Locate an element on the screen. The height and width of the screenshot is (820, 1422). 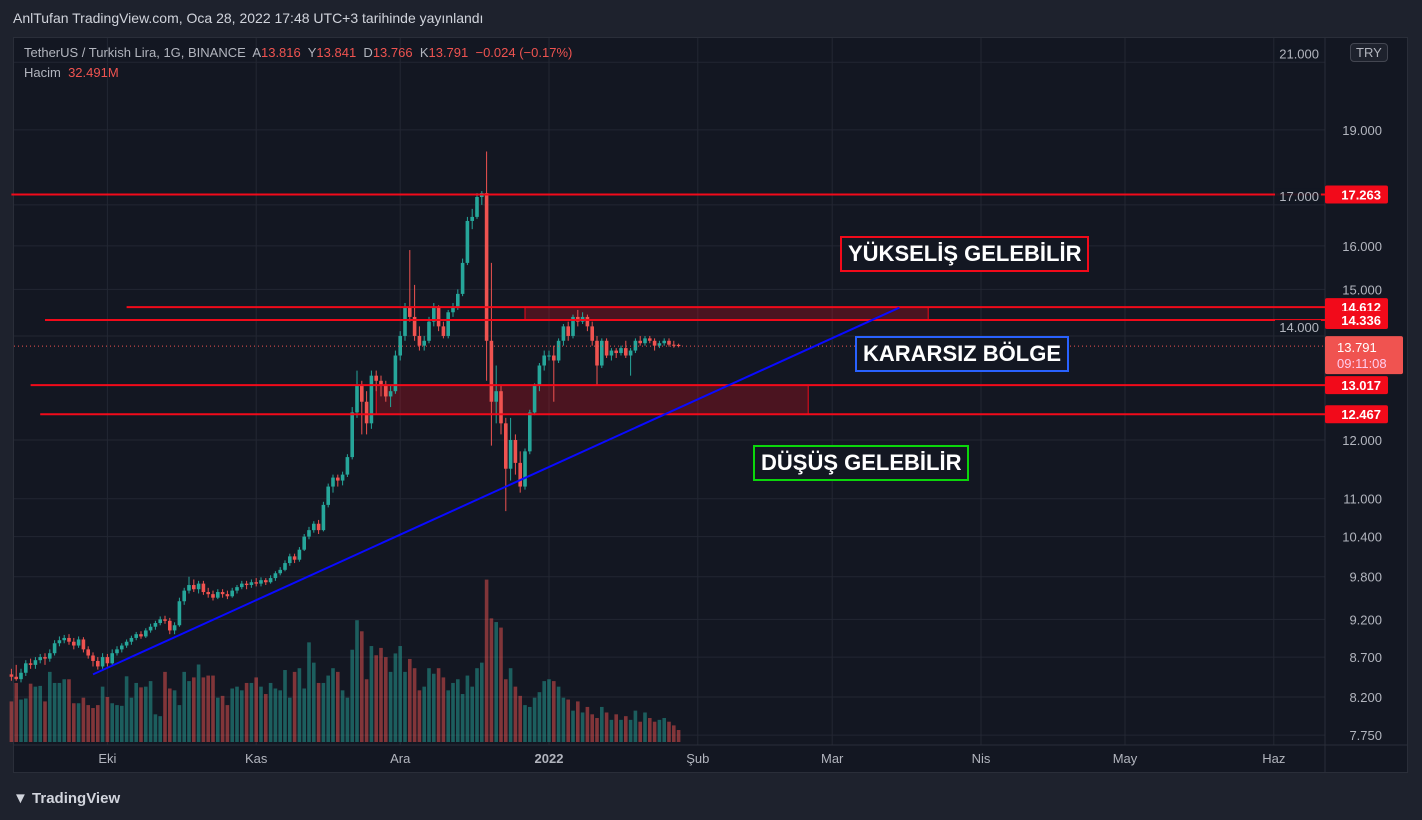
last-price-badge is located at coordinates (1364, 355).